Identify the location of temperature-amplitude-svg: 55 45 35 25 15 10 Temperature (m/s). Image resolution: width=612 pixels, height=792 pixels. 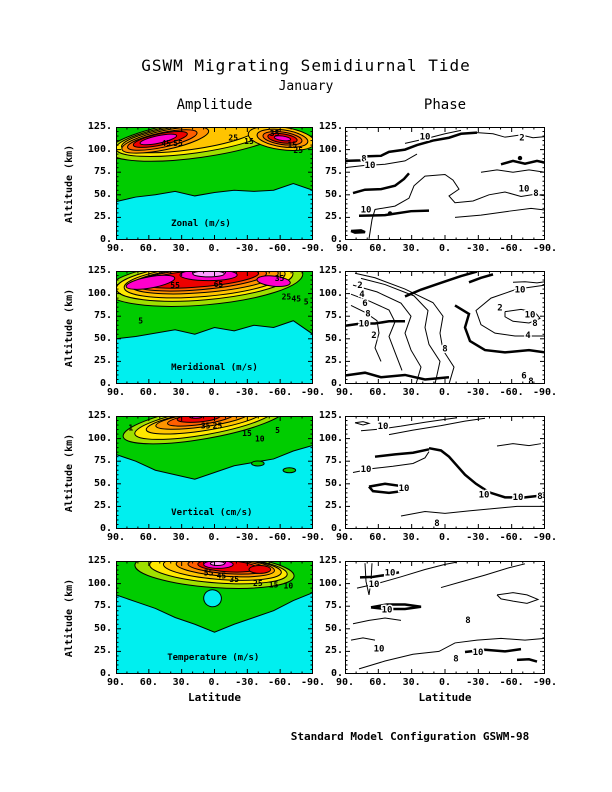
(214, 617).